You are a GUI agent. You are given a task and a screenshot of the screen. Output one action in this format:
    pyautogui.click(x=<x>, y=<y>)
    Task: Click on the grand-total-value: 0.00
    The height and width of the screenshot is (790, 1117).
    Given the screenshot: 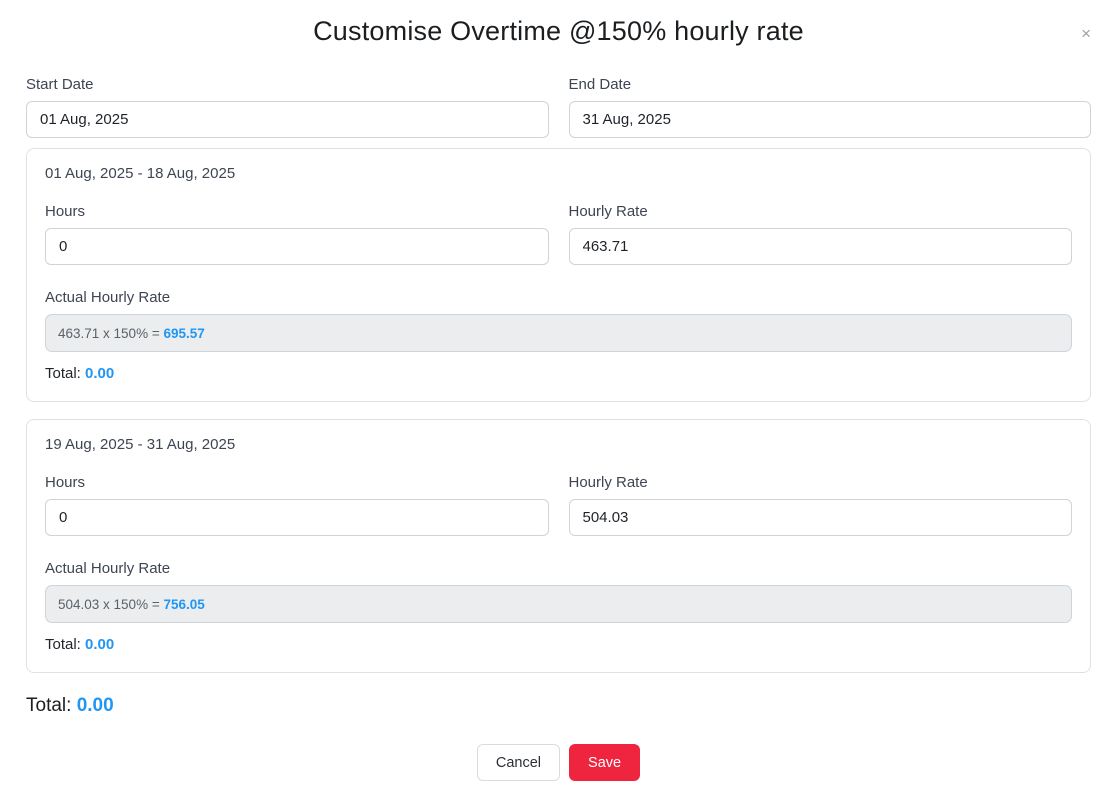 What is the action you would take?
    pyautogui.click(x=95, y=705)
    